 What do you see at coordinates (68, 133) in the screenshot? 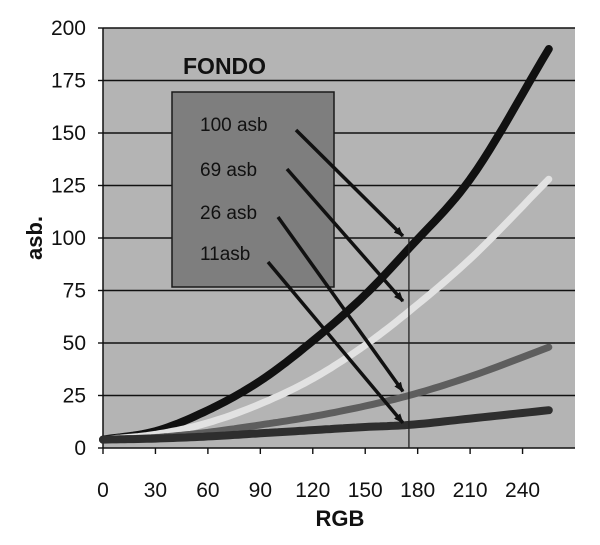
I see `y-tick-label: 150` at bounding box center [68, 133].